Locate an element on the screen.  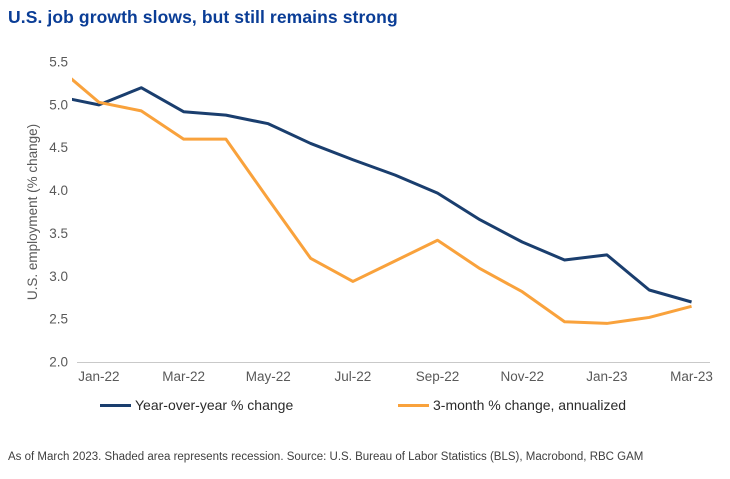
y-tick-label: 2.0 is located at coordinates (58, 362).